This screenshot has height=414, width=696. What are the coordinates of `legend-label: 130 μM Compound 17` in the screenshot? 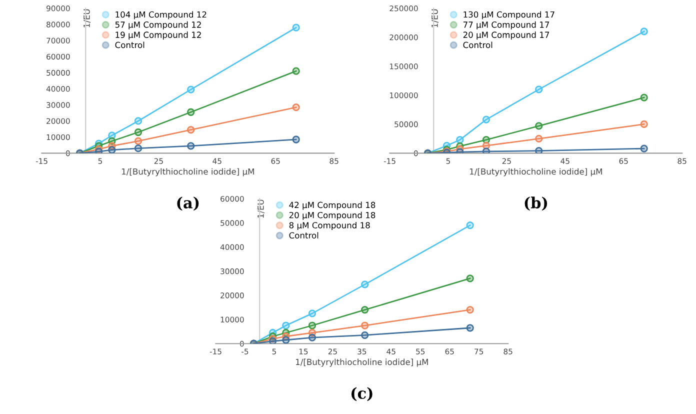 It's located at (509, 15).